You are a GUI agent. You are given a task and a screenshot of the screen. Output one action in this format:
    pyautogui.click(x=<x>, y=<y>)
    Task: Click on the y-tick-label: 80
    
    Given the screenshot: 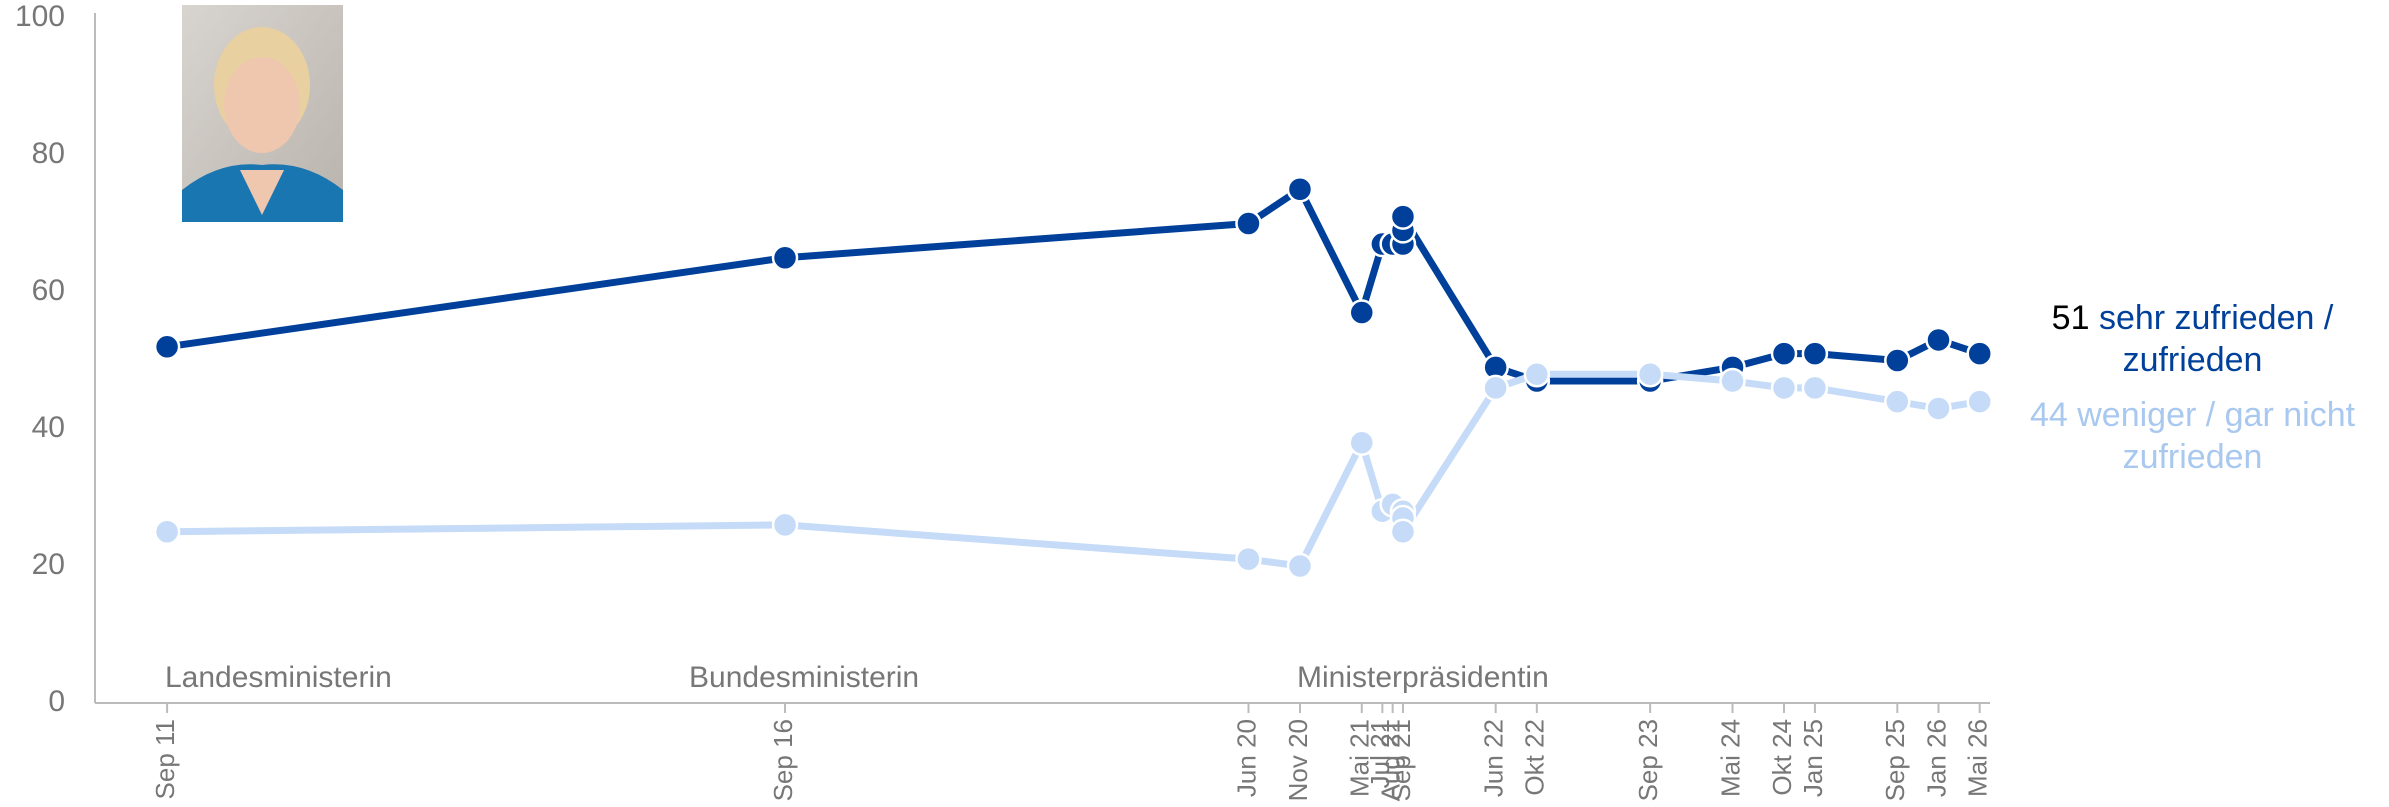 What is the action you would take?
    pyautogui.click(x=48, y=153)
    